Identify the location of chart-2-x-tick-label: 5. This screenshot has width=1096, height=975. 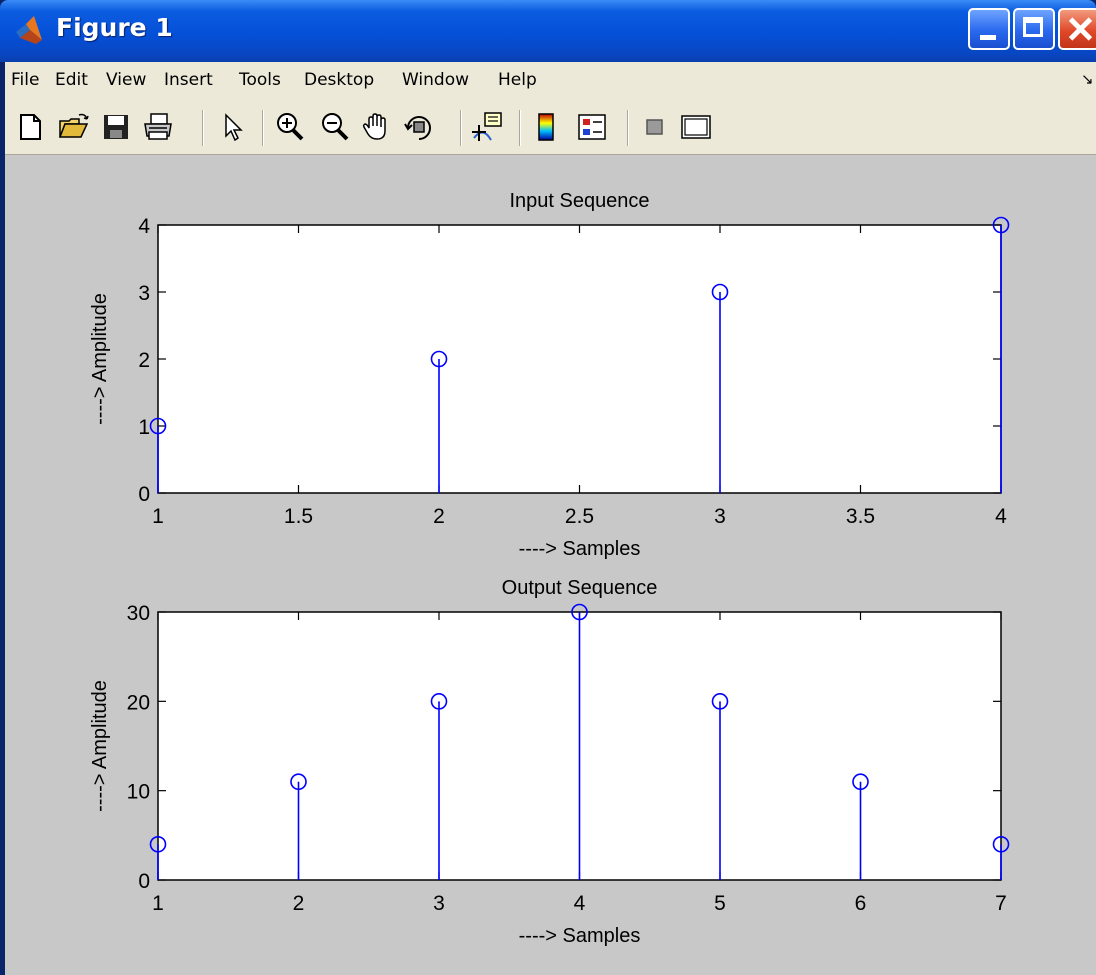
(720, 903).